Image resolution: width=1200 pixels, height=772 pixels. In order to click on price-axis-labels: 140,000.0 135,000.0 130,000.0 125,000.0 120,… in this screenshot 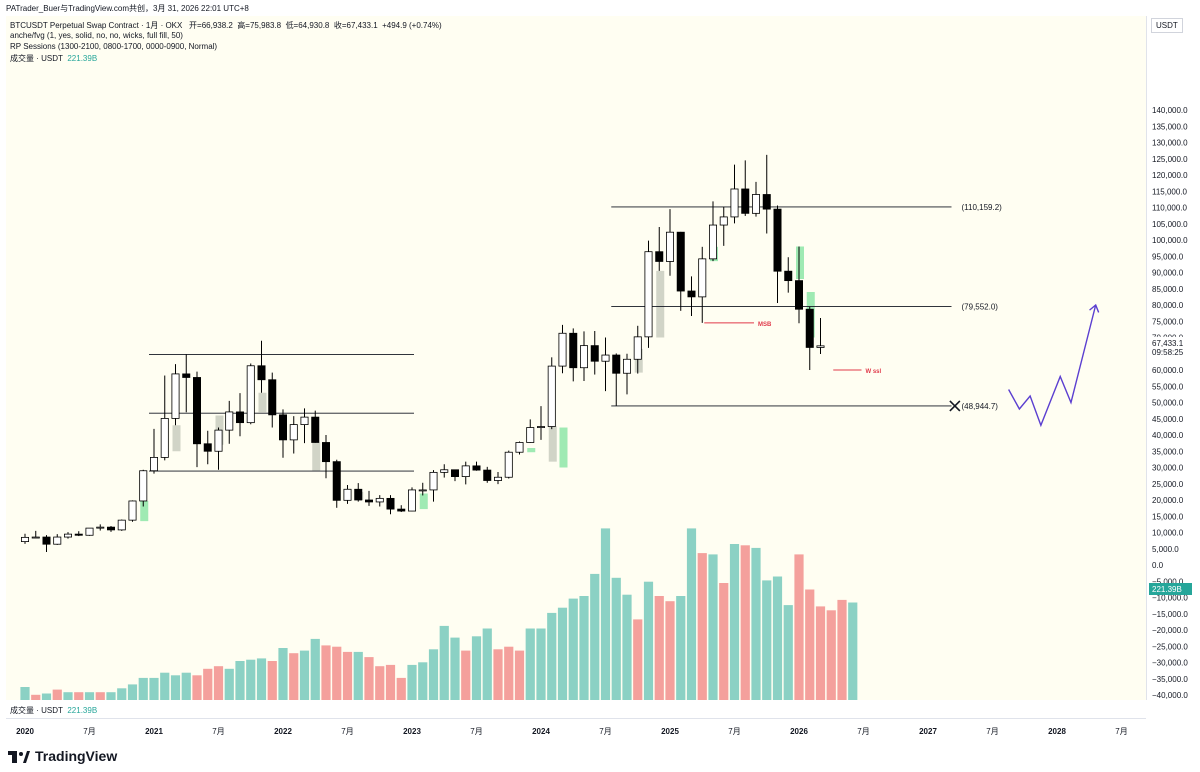, I will do `click(1170, 403)`.